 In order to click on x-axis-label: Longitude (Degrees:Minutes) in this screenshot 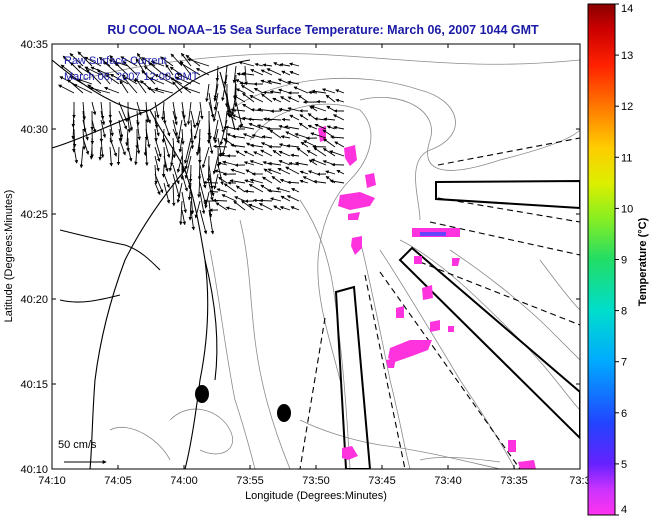, I will do `click(316, 496)`.